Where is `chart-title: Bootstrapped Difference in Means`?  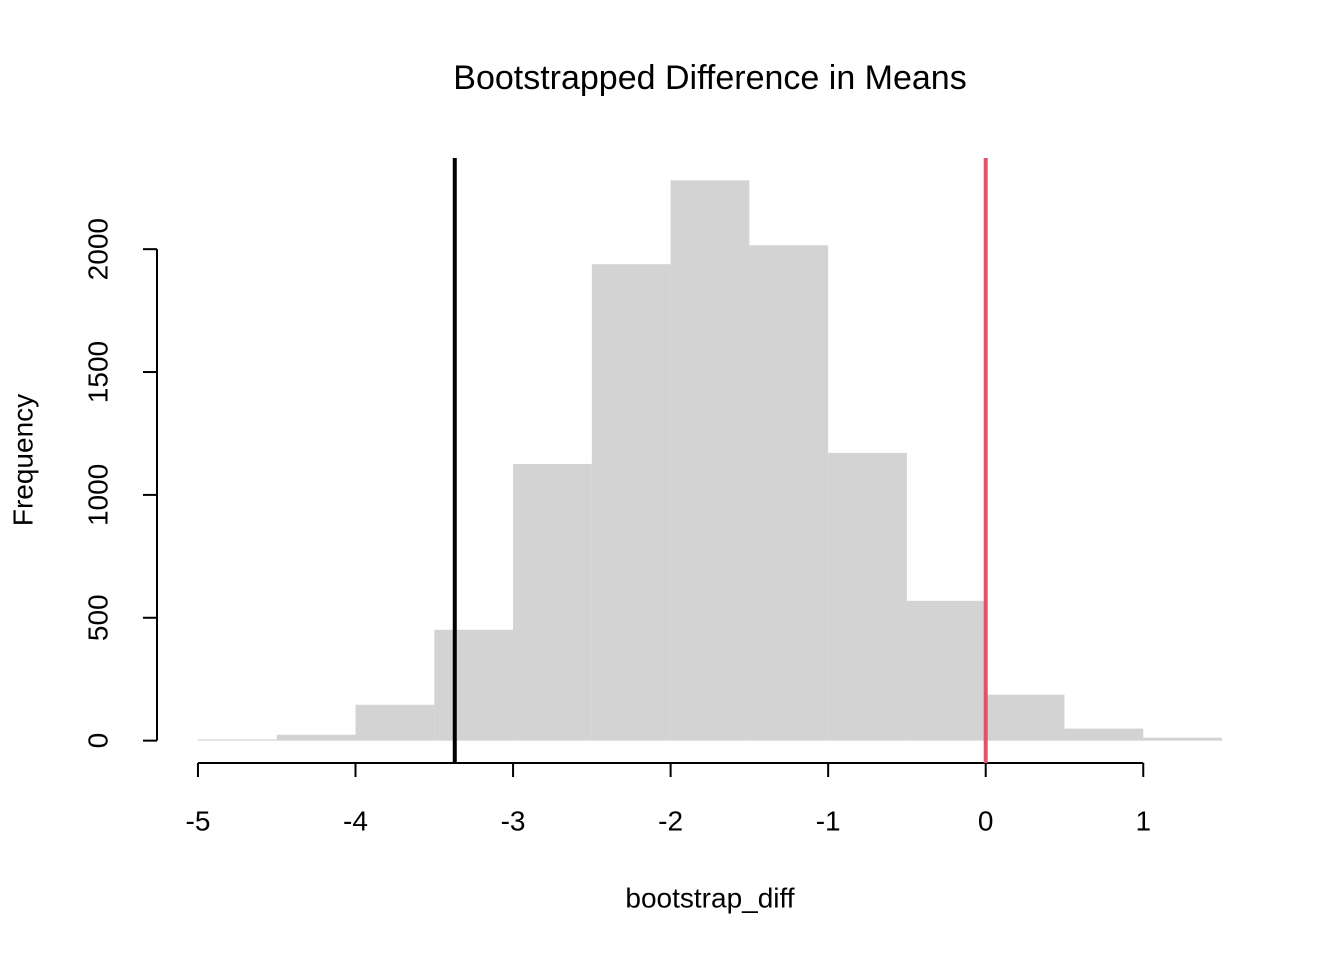
chart-title: Bootstrapped Difference in Means is located at coordinates (709, 78).